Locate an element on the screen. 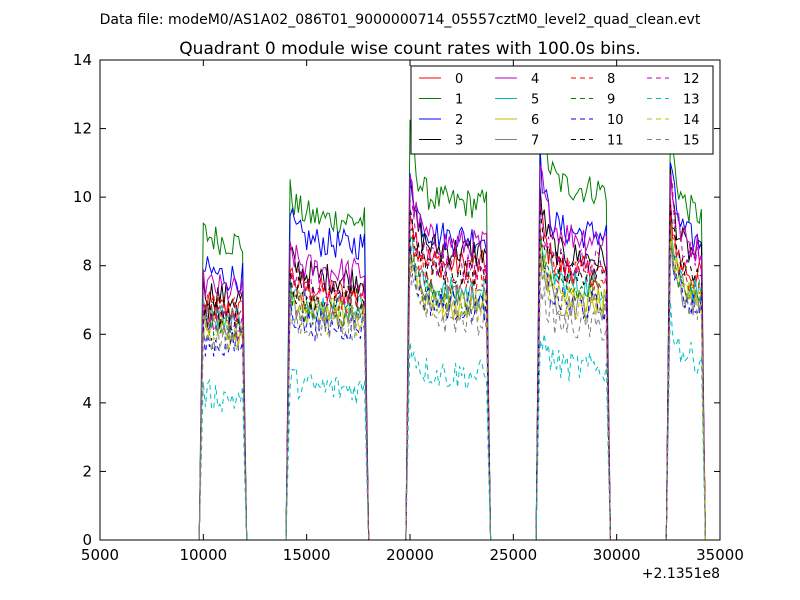  y-tick-label: 14 is located at coordinates (82, 60).